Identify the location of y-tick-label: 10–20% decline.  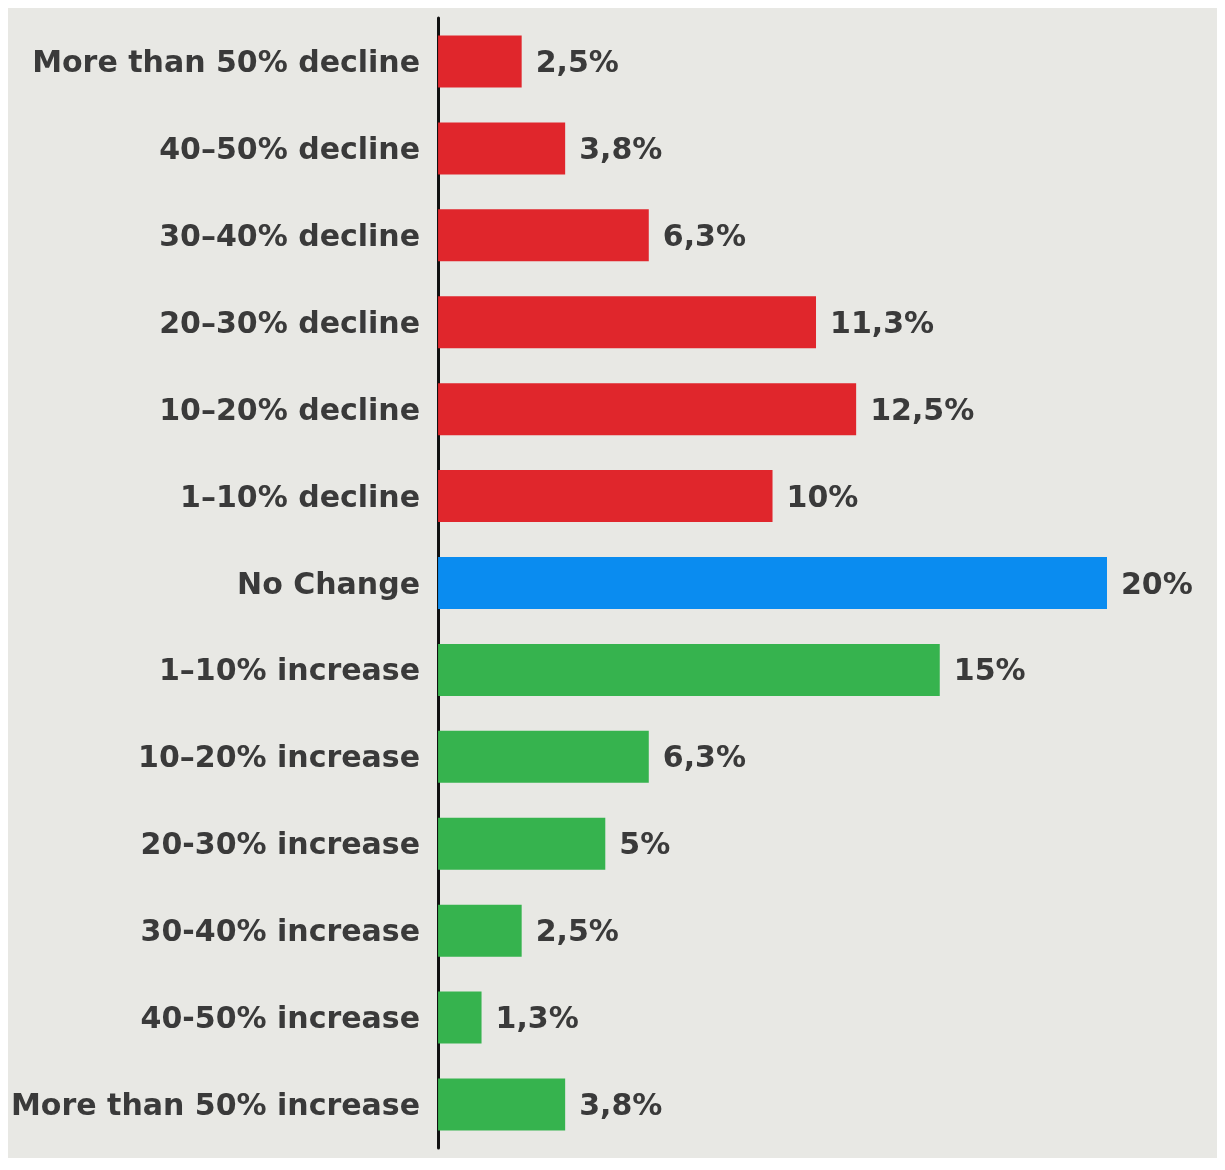
(290, 409).